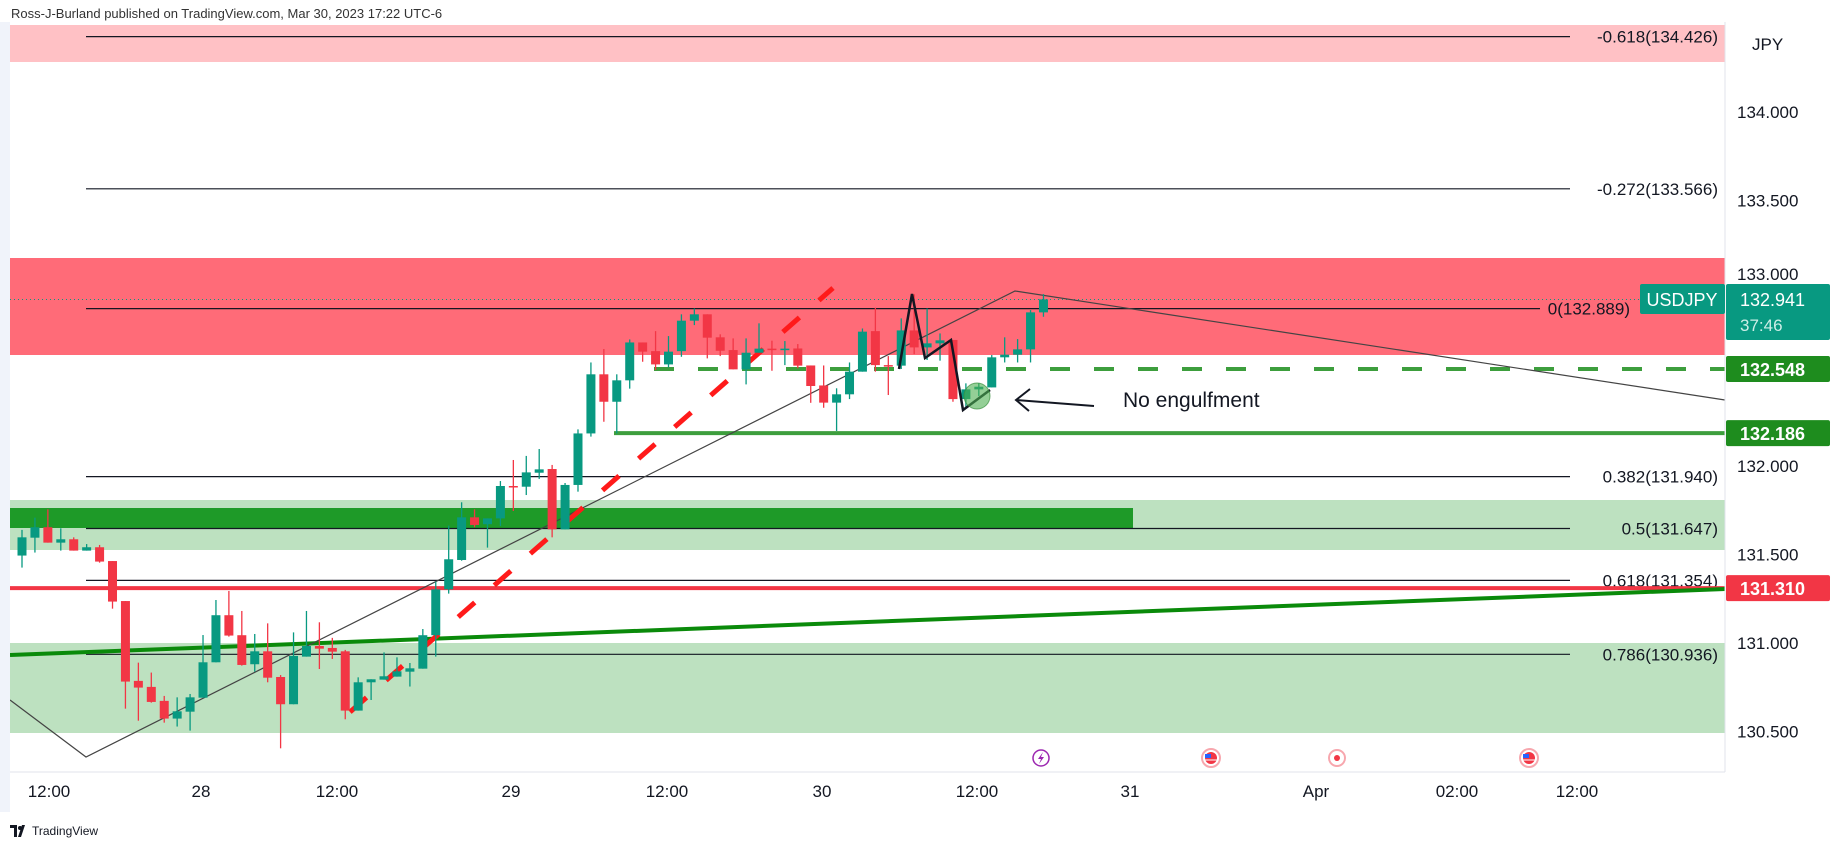  What do you see at coordinates (511, 791) in the screenshot?
I see `x-tick-label: 29` at bounding box center [511, 791].